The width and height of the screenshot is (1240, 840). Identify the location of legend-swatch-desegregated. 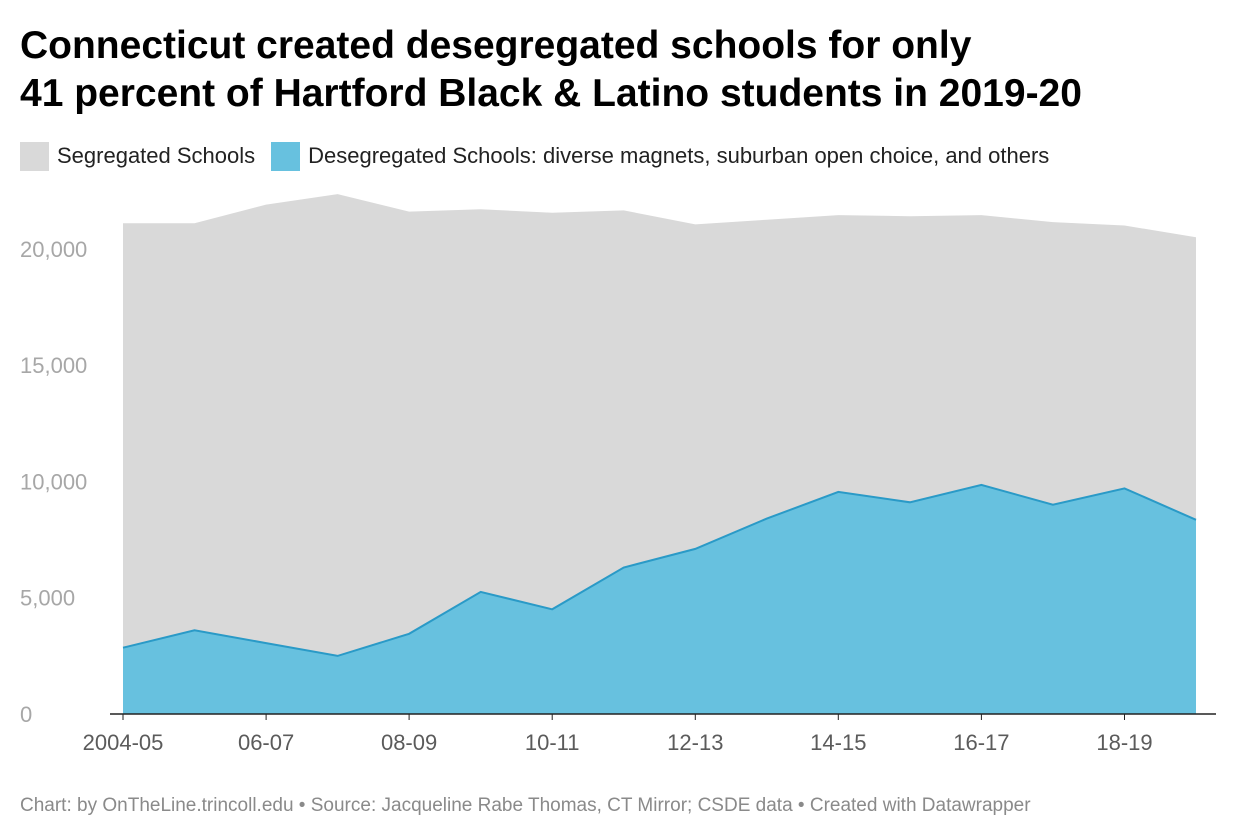
(286, 156).